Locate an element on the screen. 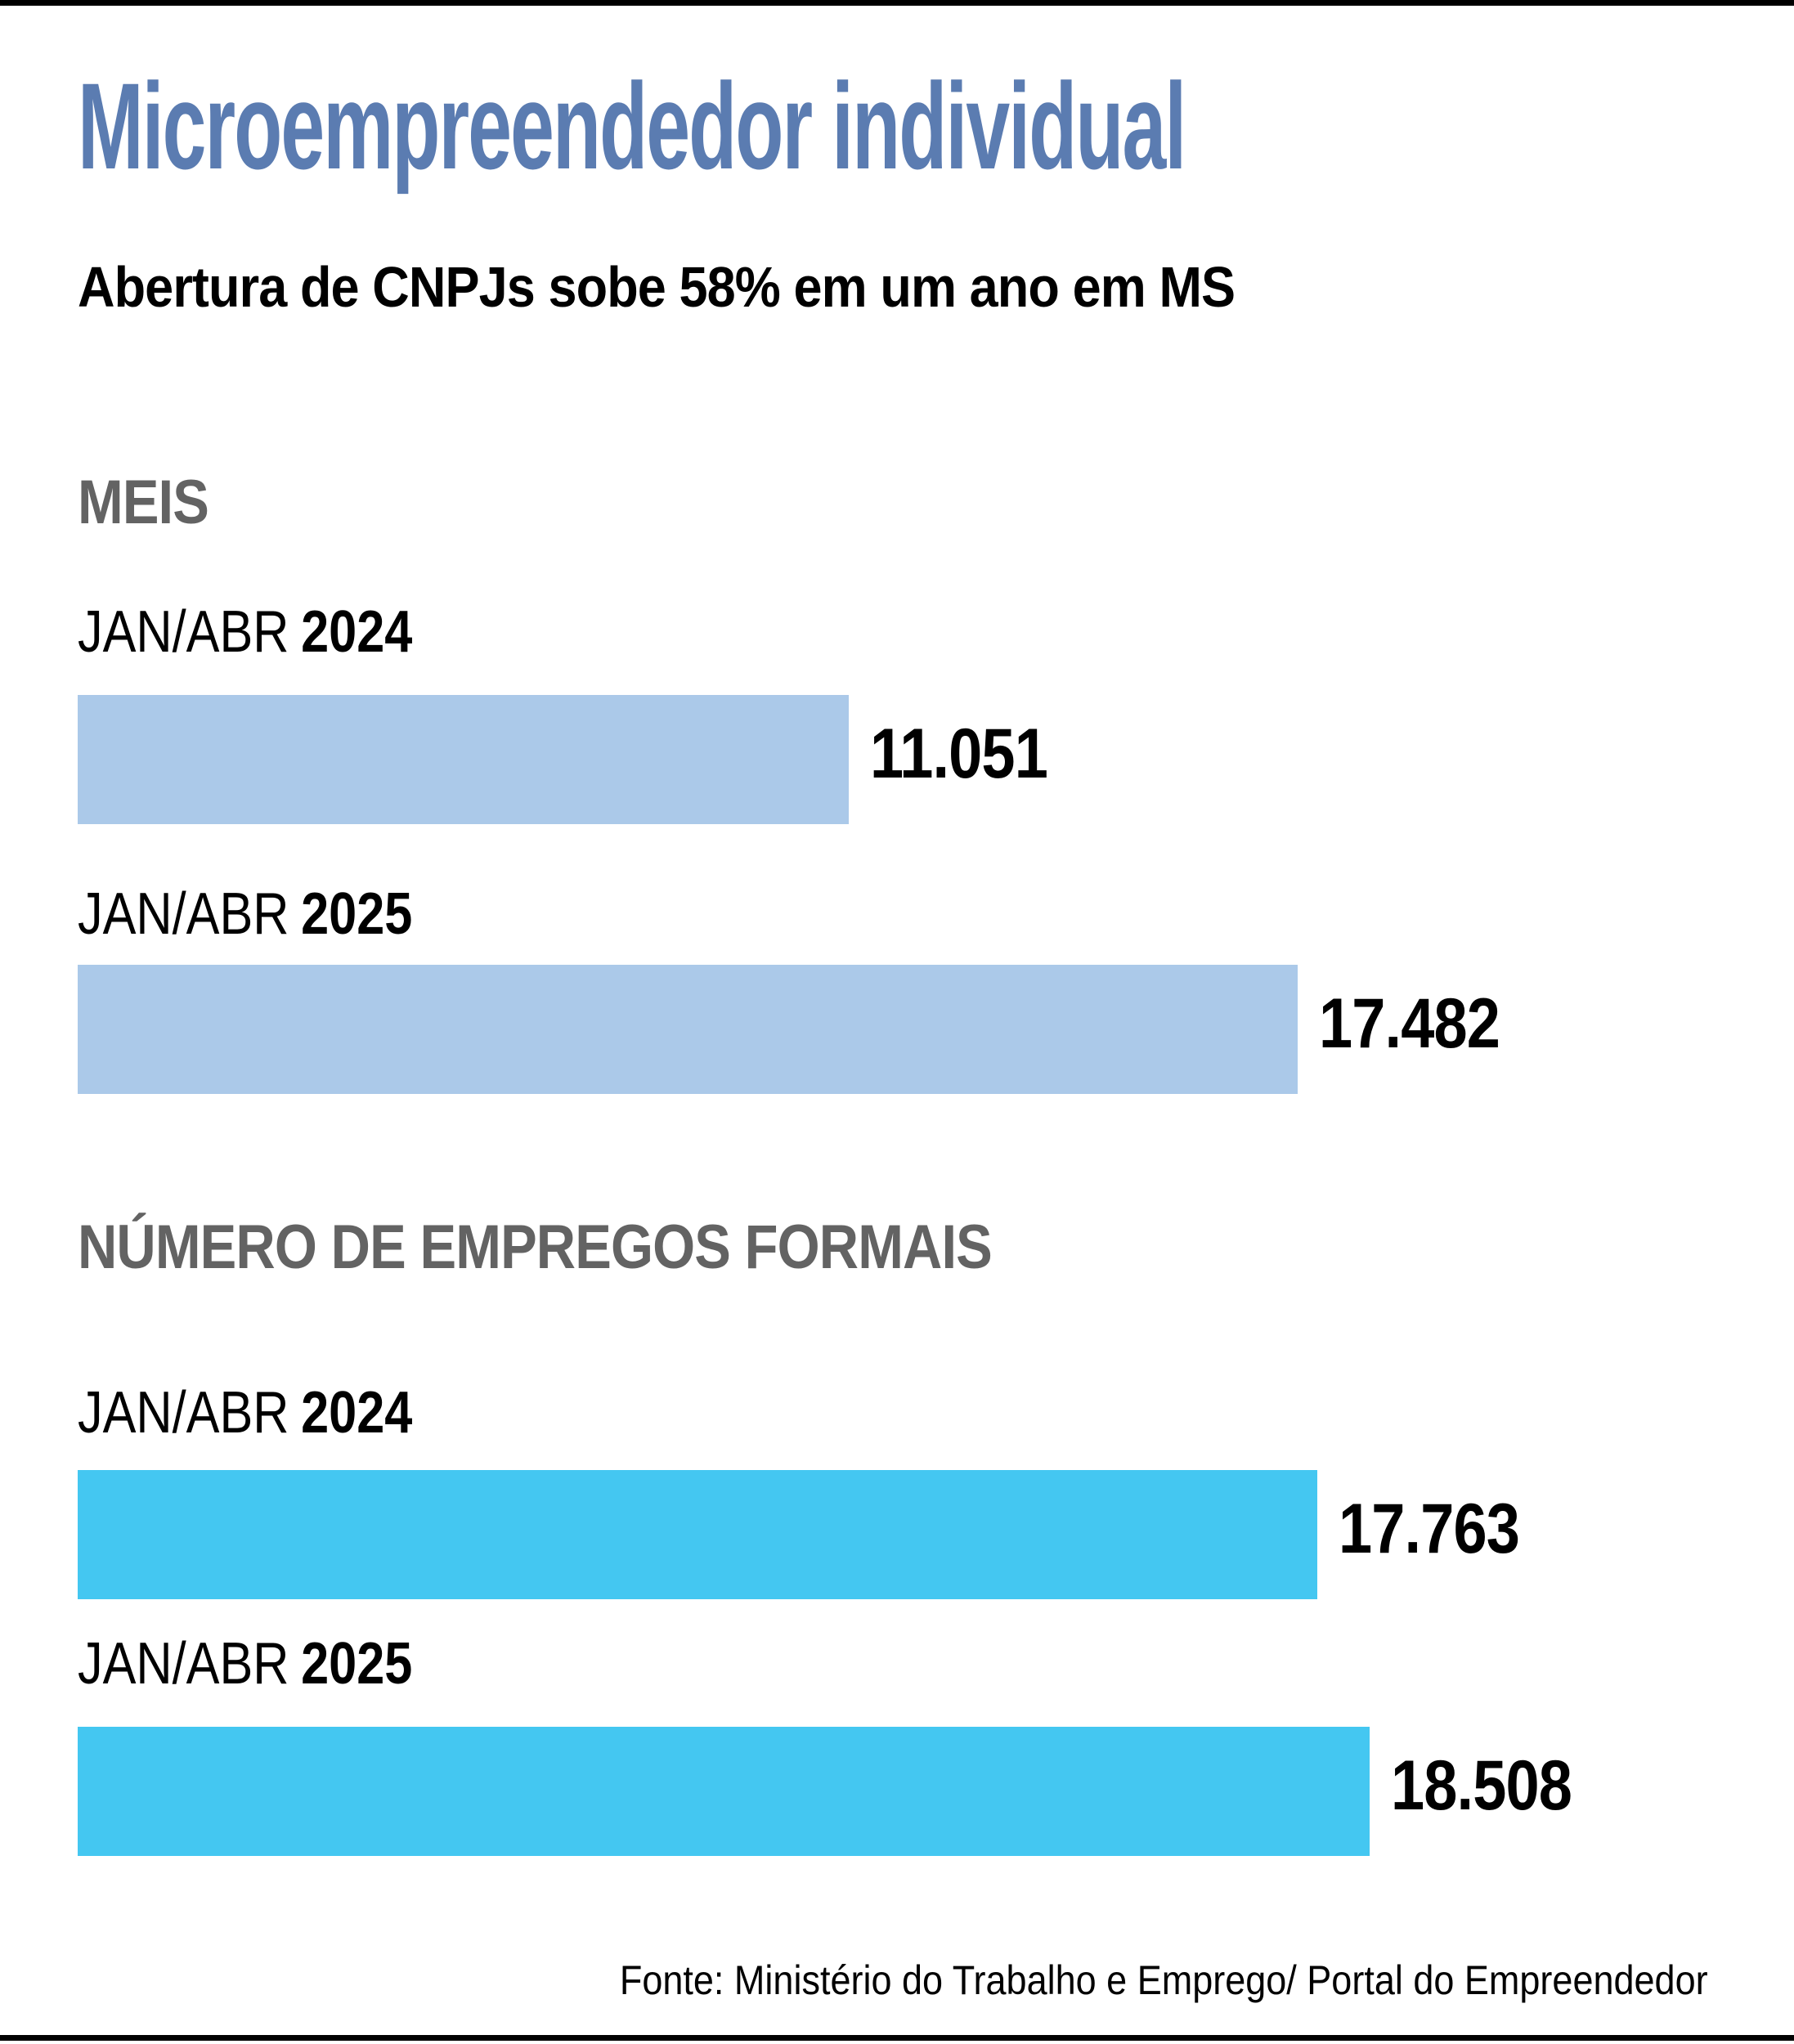  bar-value-empregos-2024: 17.763 is located at coordinates (1429, 1529).